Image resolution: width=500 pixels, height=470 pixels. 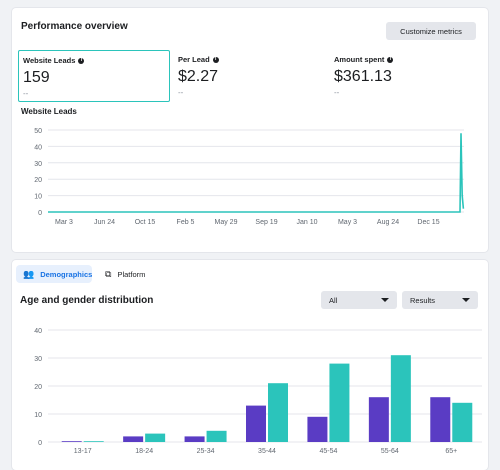 What do you see at coordinates (66, 274) in the screenshot?
I see `tab-label: Demographics` at bounding box center [66, 274].